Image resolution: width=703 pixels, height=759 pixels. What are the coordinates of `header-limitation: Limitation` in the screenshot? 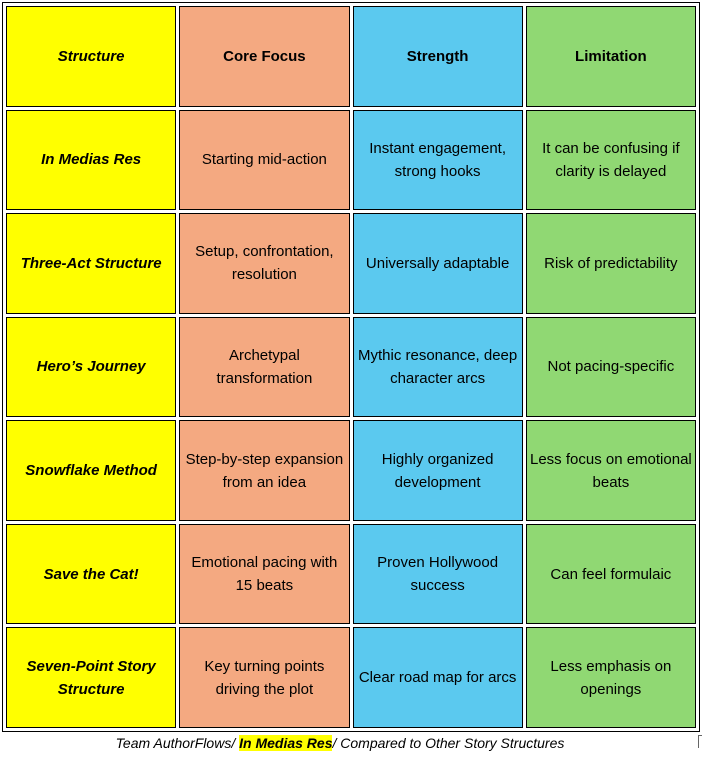 It's located at (610, 56).